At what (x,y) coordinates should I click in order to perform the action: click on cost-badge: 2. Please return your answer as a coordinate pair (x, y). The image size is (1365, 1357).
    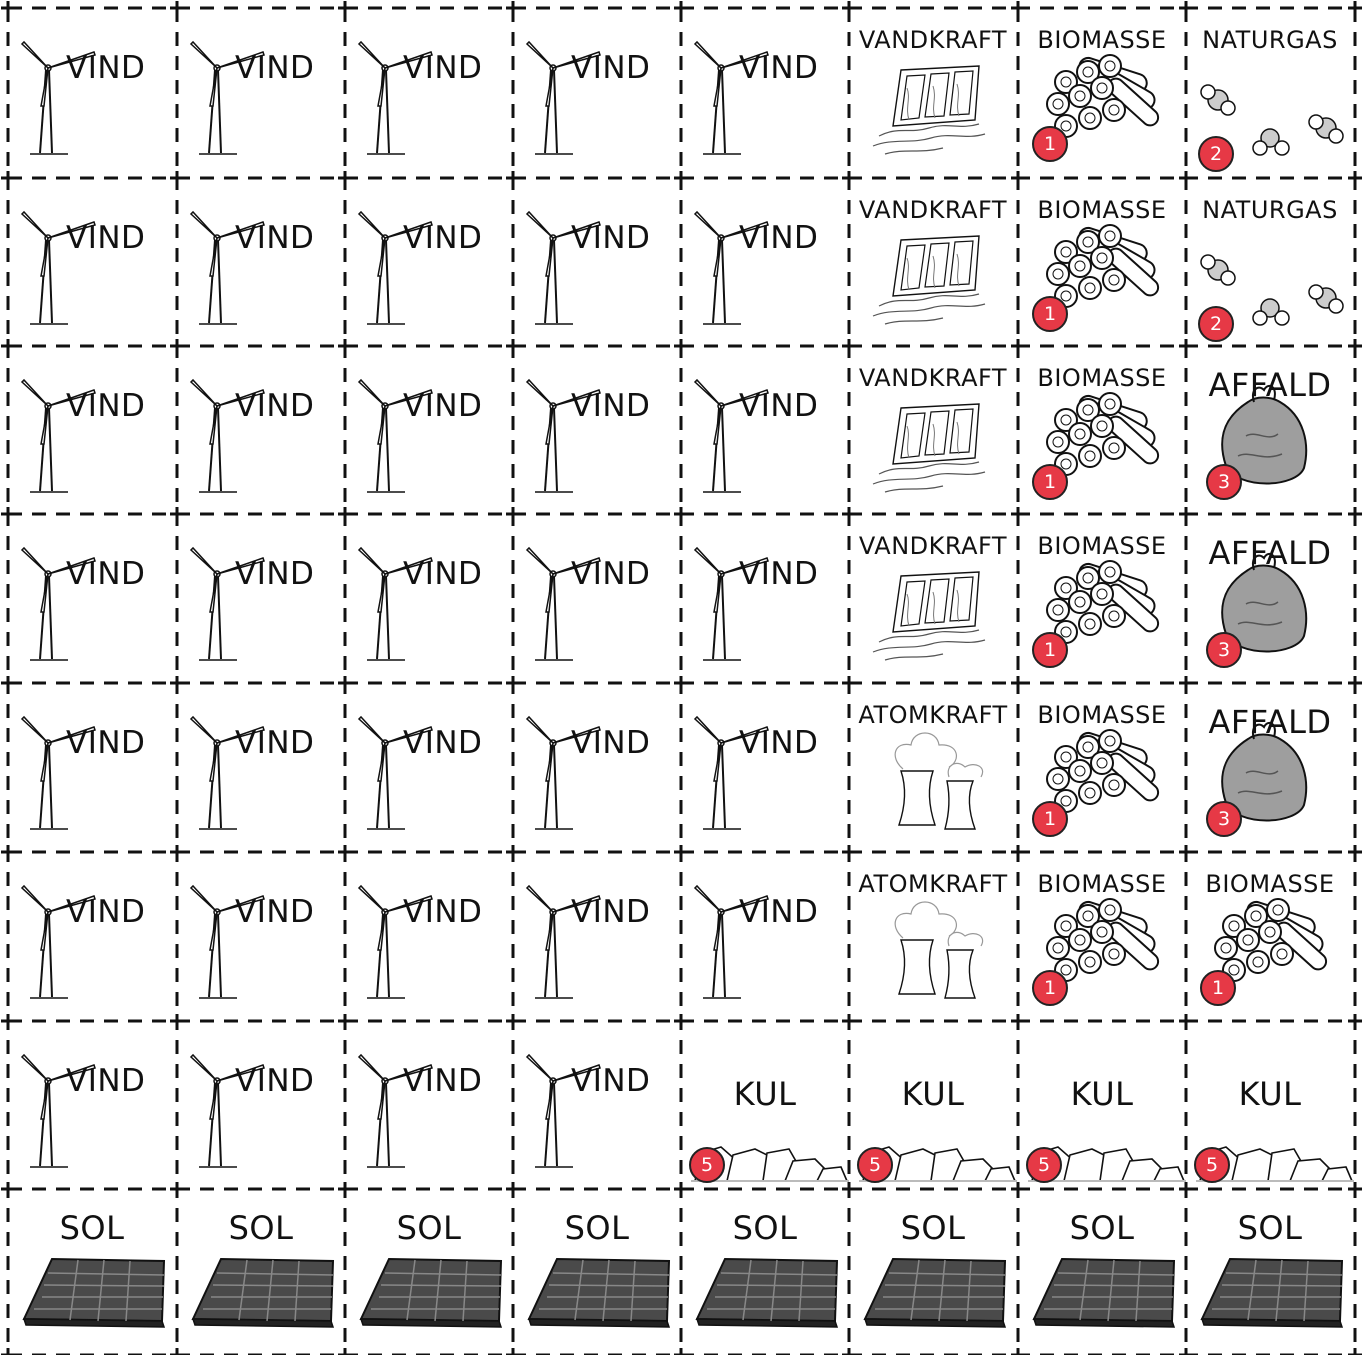
    Looking at the image, I should click on (1216, 154).